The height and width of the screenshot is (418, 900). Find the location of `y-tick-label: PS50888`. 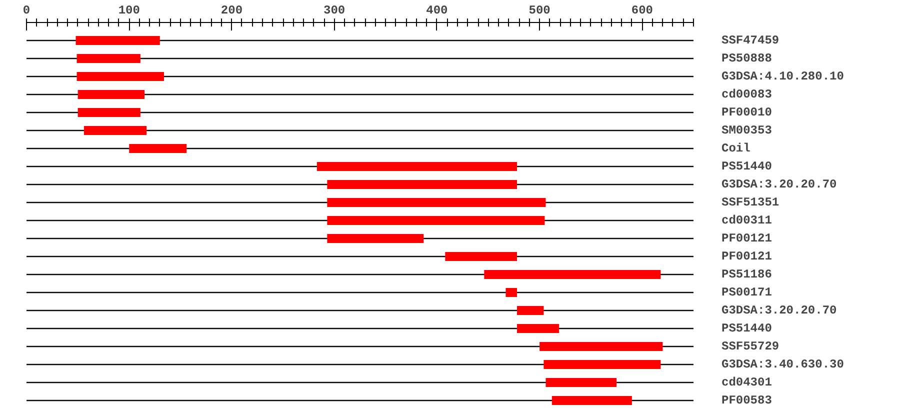

y-tick-label: PS50888 is located at coordinates (747, 59).